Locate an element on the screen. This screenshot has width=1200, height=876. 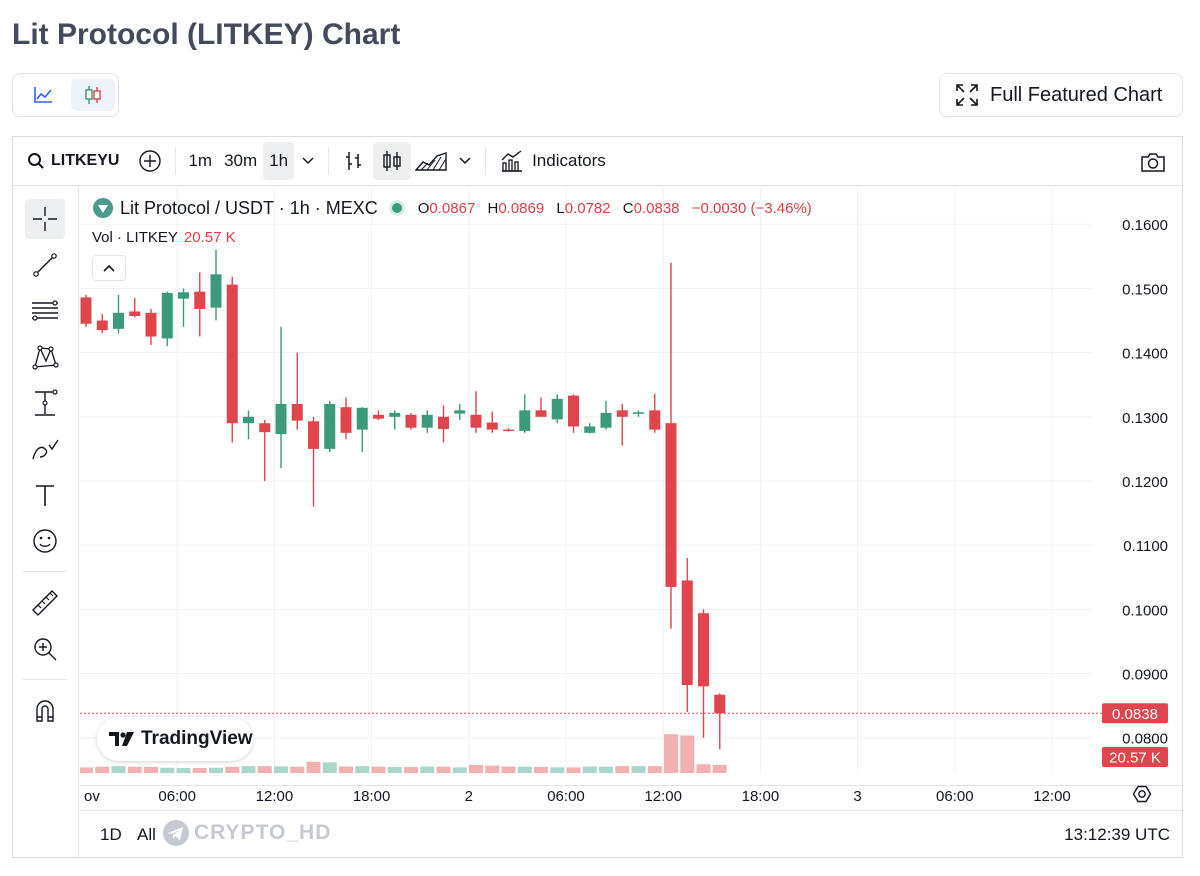
brush-icon is located at coordinates (45, 449).